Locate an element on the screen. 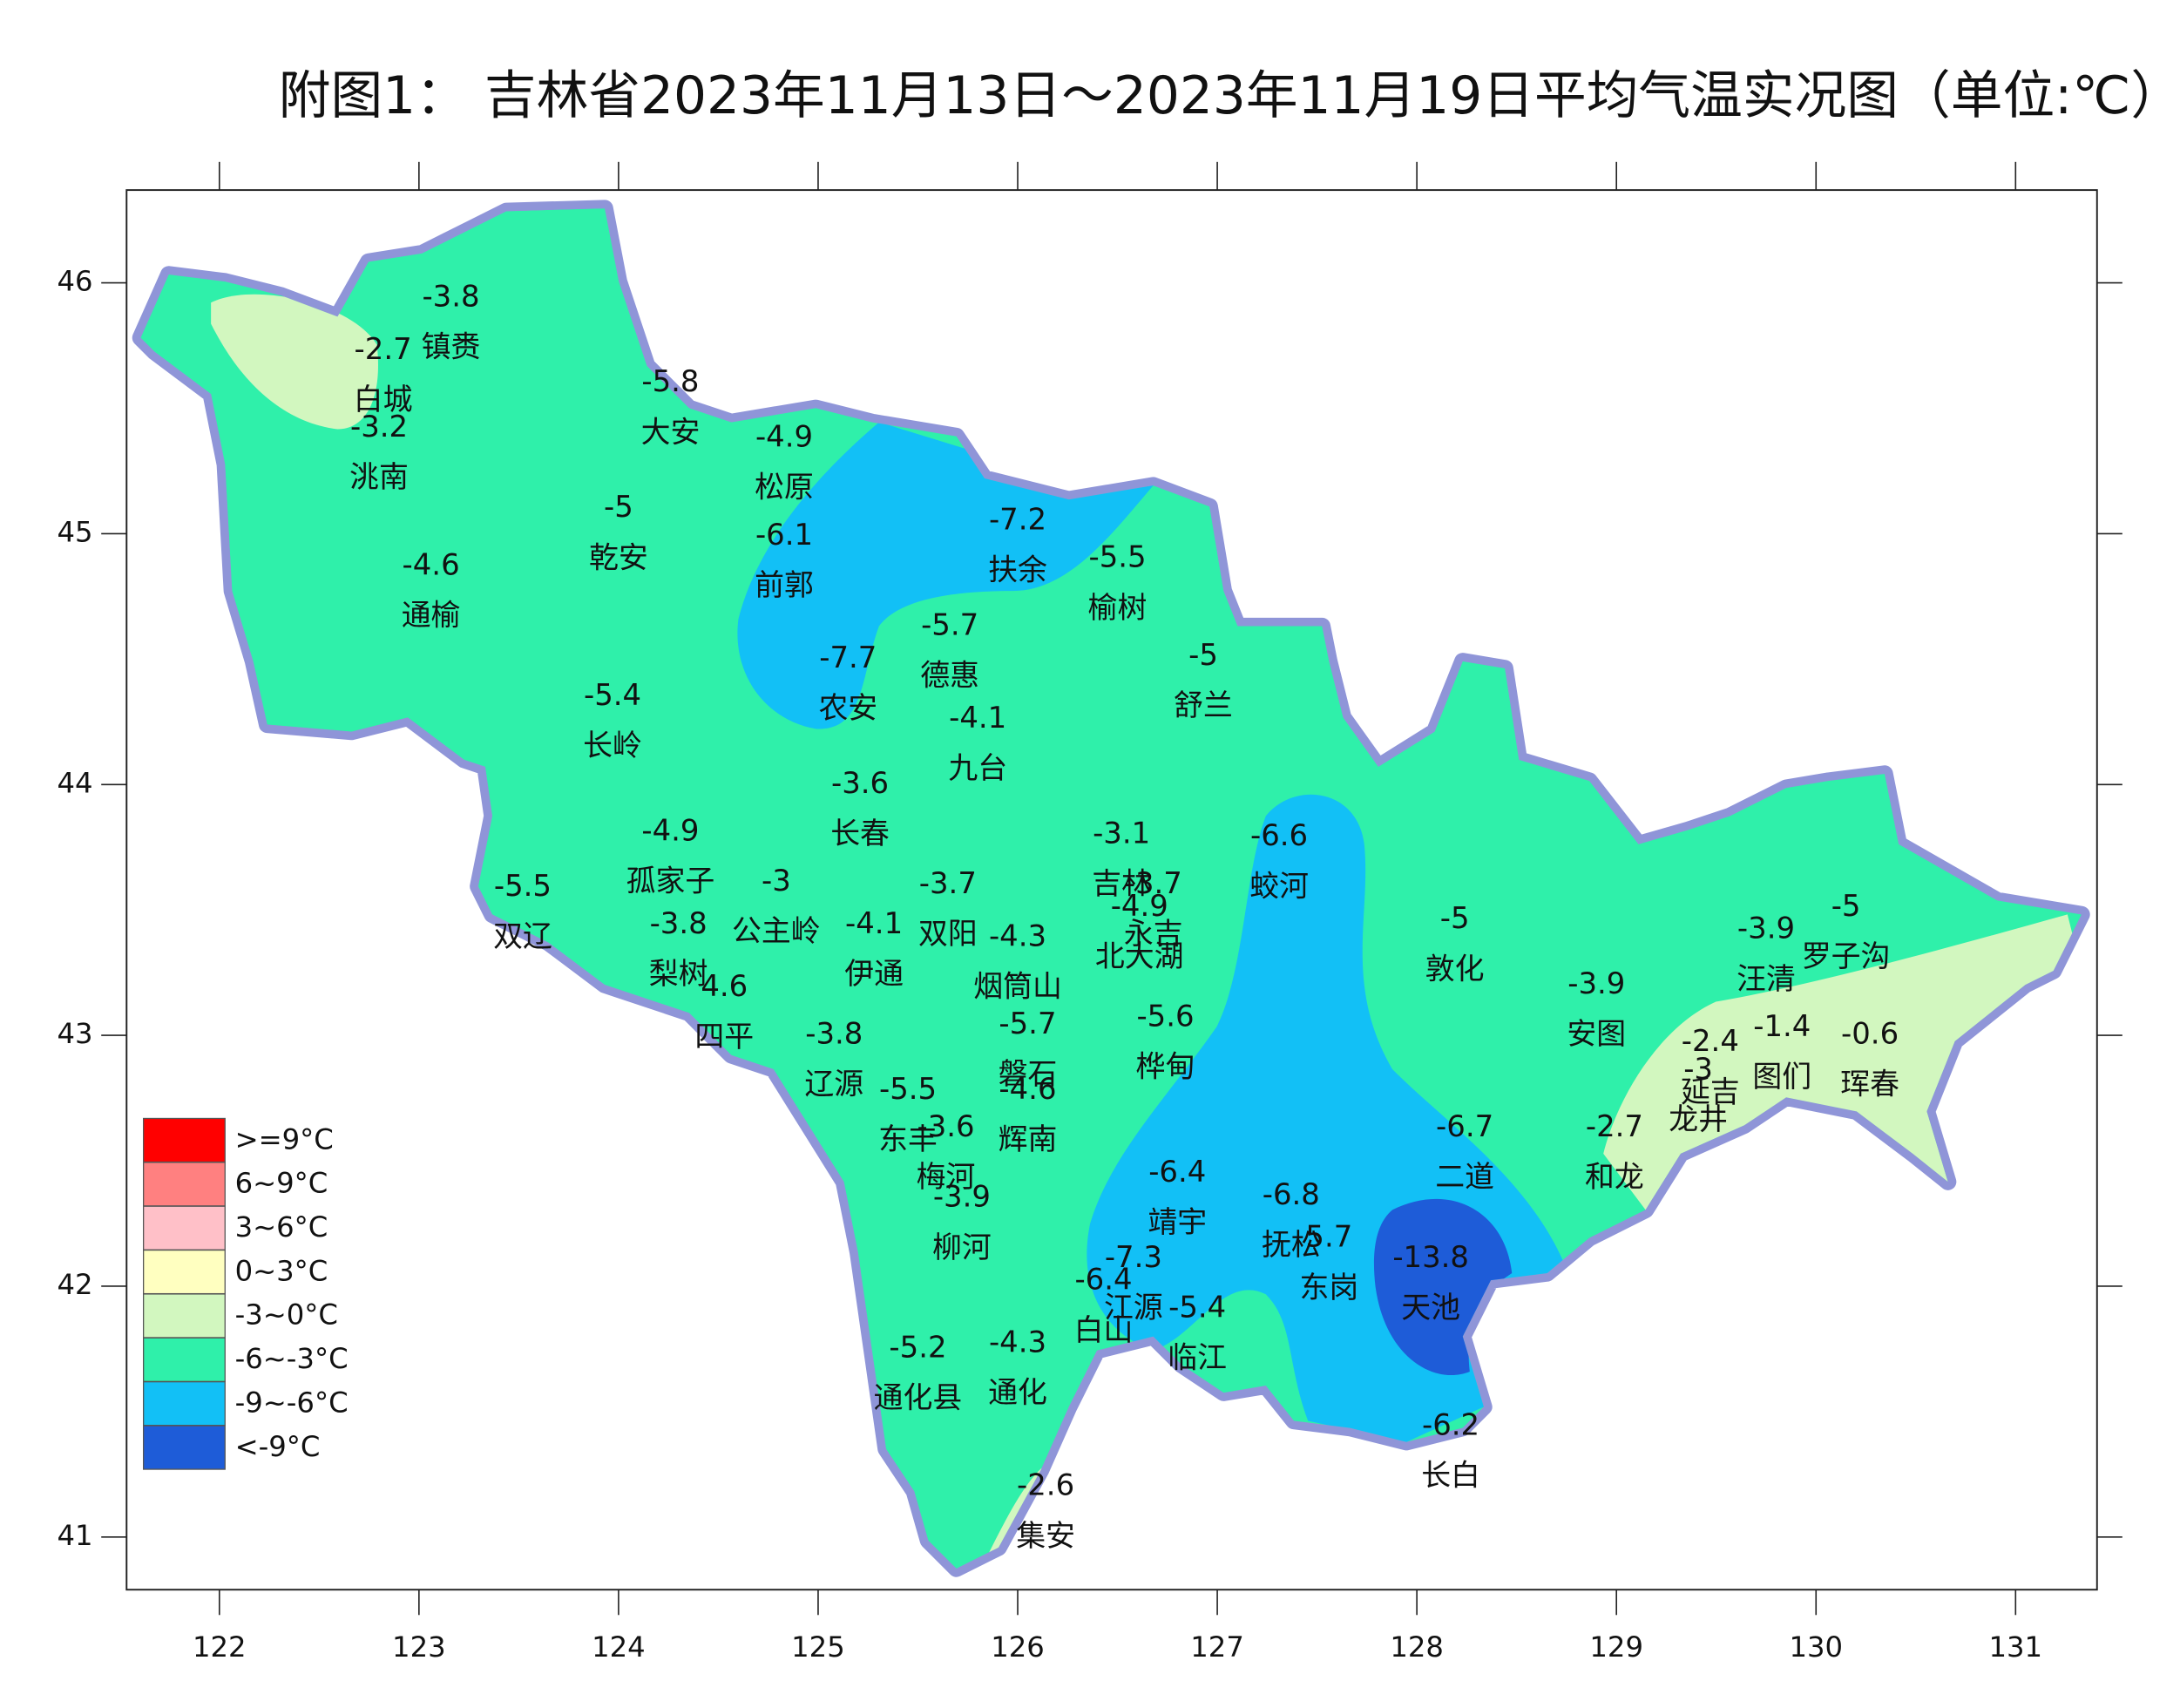  station-name: 梅河 is located at coordinates (946, 1177).